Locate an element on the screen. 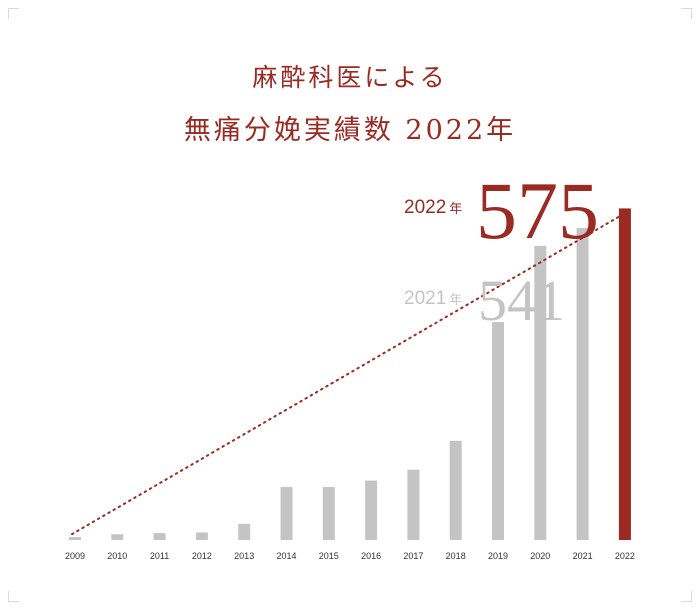 This screenshot has width=700, height=610. x-tick-label-2016: 2016 is located at coordinates (371, 556).